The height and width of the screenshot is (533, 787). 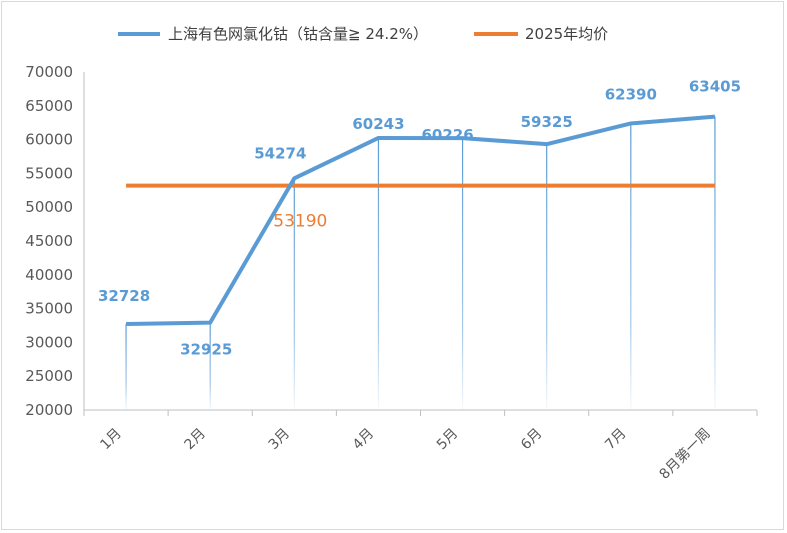 What do you see at coordinates (280, 153) in the screenshot?
I see `data-label: 54274` at bounding box center [280, 153].